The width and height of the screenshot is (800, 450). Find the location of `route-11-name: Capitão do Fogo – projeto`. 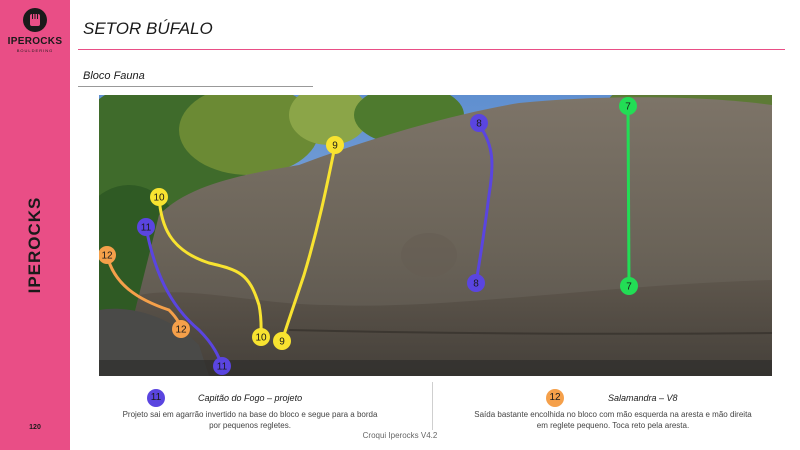

route-11-name: Capitão do Fogo – projeto is located at coordinates (250, 398).